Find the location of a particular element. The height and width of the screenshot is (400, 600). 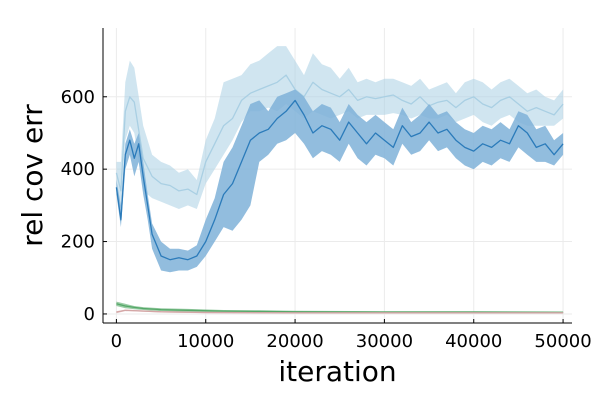

series-4-line is located at coordinates (340, 311).